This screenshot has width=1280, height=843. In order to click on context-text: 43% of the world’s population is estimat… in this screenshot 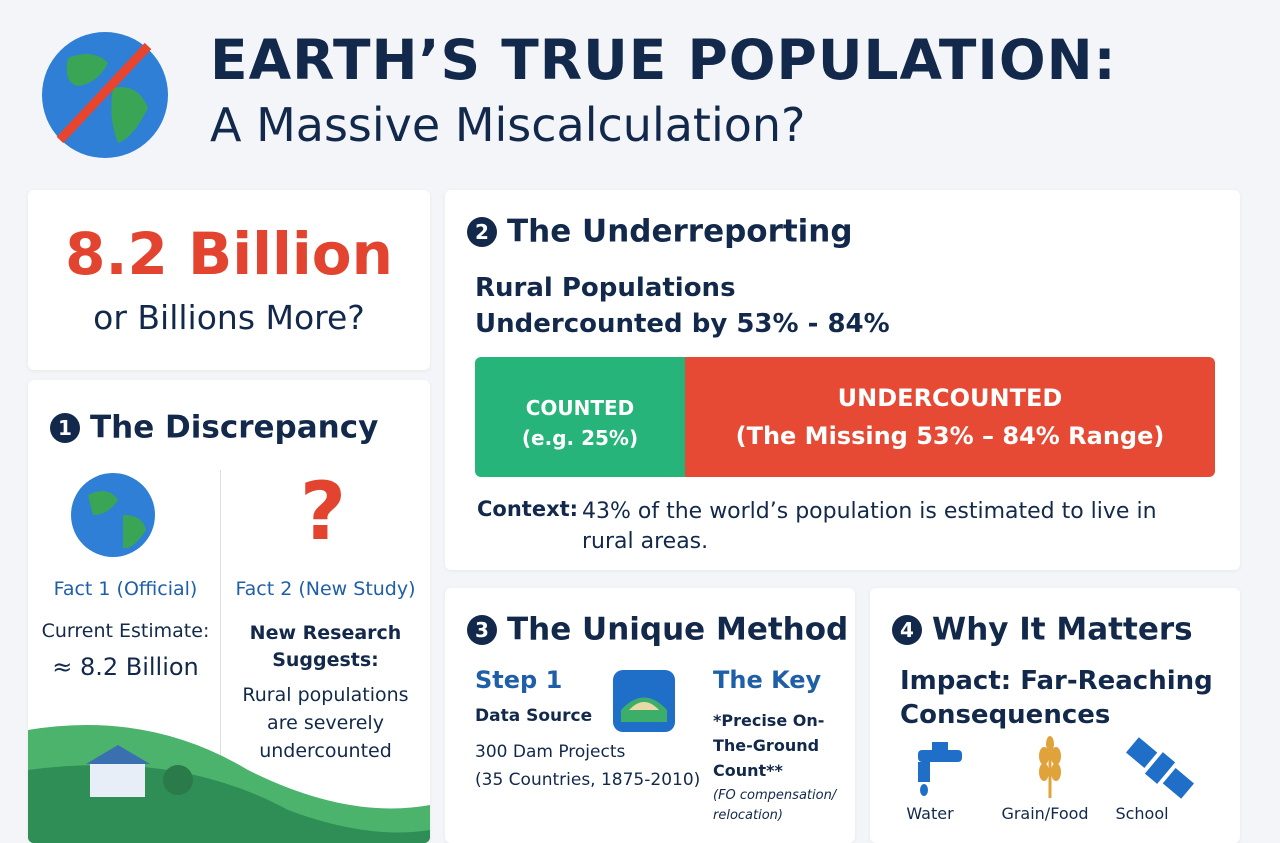, I will do `click(869, 526)`.